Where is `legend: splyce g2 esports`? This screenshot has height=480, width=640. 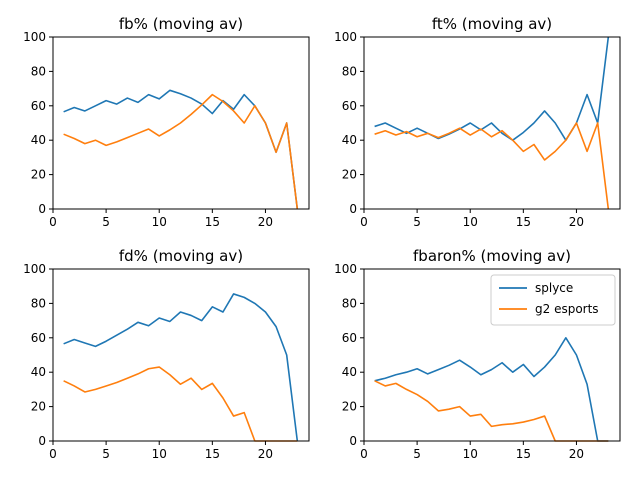
legend: splyce g2 esports is located at coordinates (553, 300).